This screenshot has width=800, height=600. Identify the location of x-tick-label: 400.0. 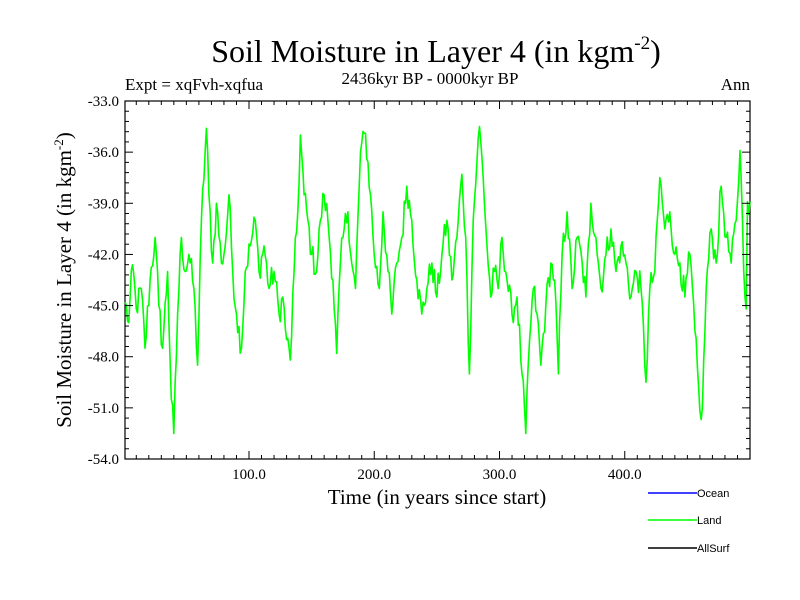
(625, 475).